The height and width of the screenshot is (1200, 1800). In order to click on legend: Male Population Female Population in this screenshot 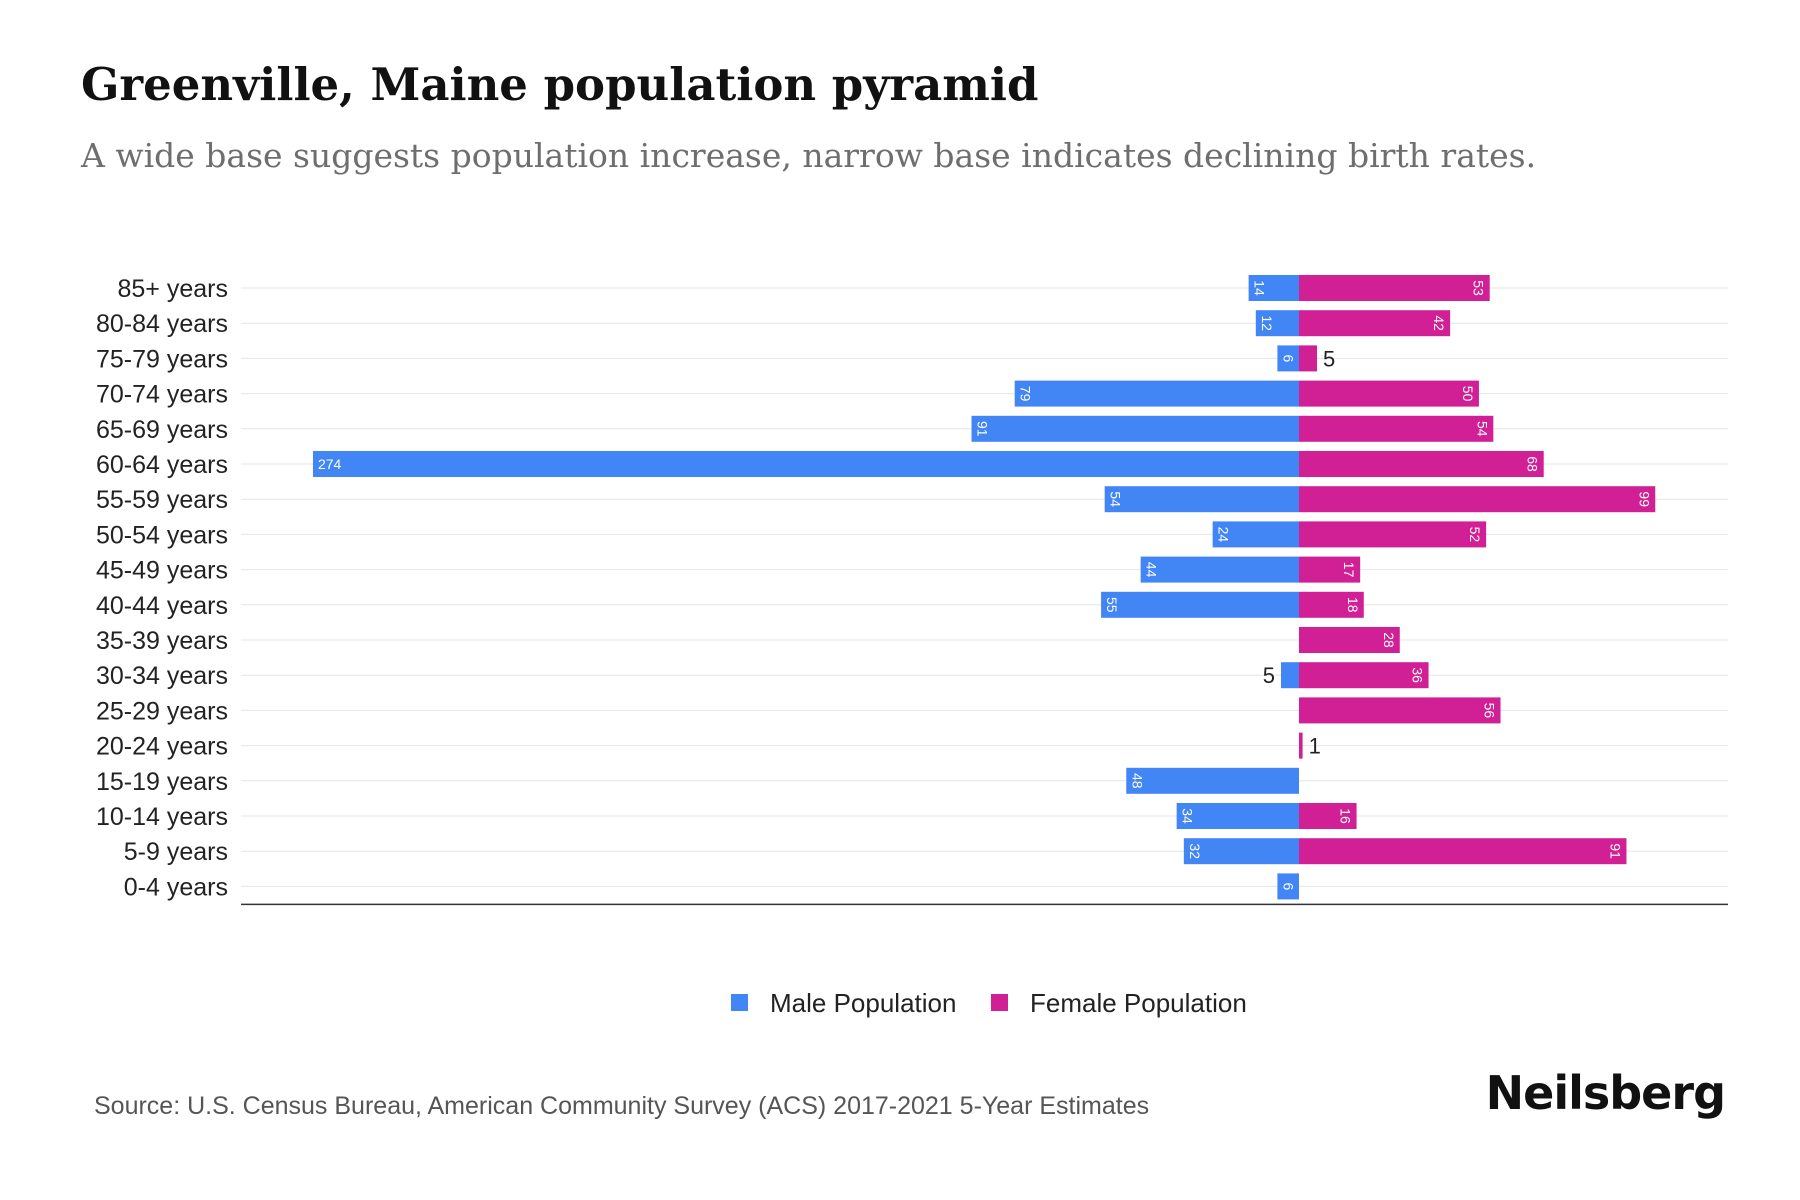, I will do `click(989, 1003)`.